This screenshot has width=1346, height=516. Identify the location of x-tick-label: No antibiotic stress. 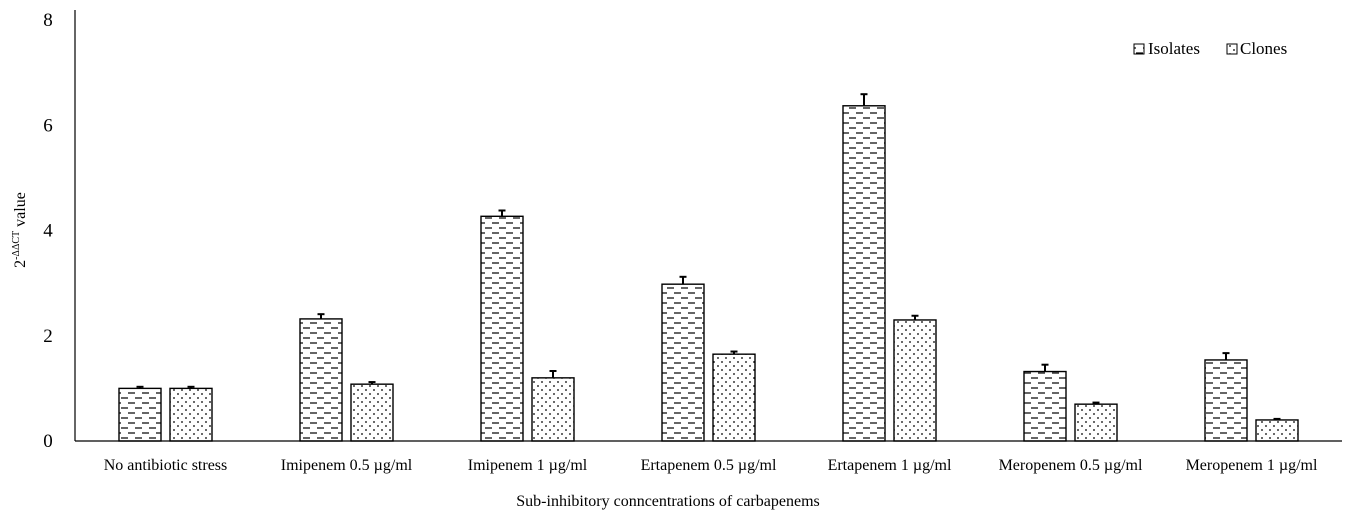
(166, 465).